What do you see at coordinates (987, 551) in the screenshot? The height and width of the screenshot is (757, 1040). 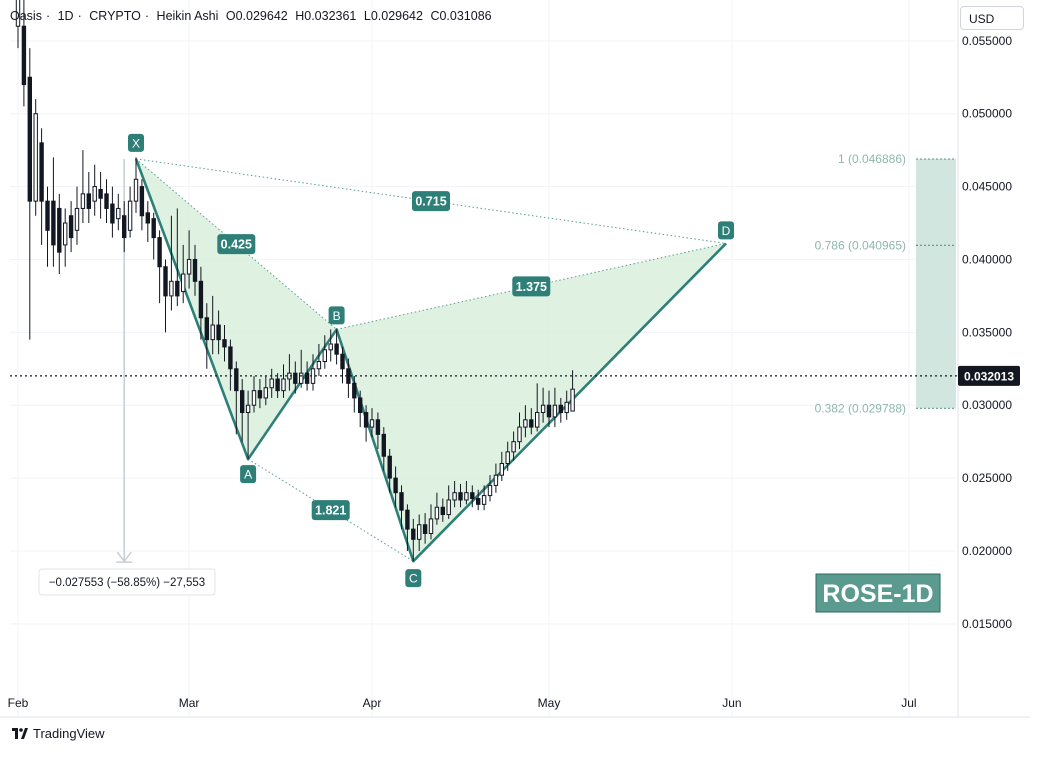 I see `price-tick-label: 0.020000` at bounding box center [987, 551].